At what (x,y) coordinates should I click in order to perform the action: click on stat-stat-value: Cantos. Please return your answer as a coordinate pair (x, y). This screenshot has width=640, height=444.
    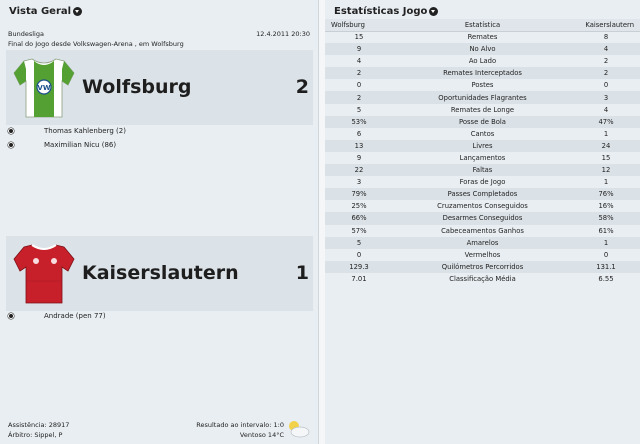
    Looking at the image, I should click on (482, 133).